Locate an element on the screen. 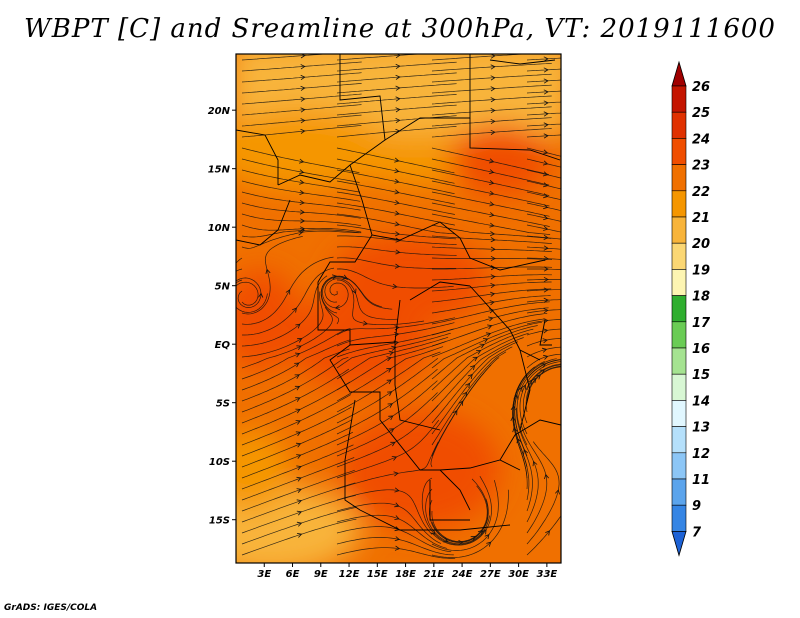 The height and width of the screenshot is (618, 800). x-tick-label-24E: 24E is located at coordinates (462, 574).